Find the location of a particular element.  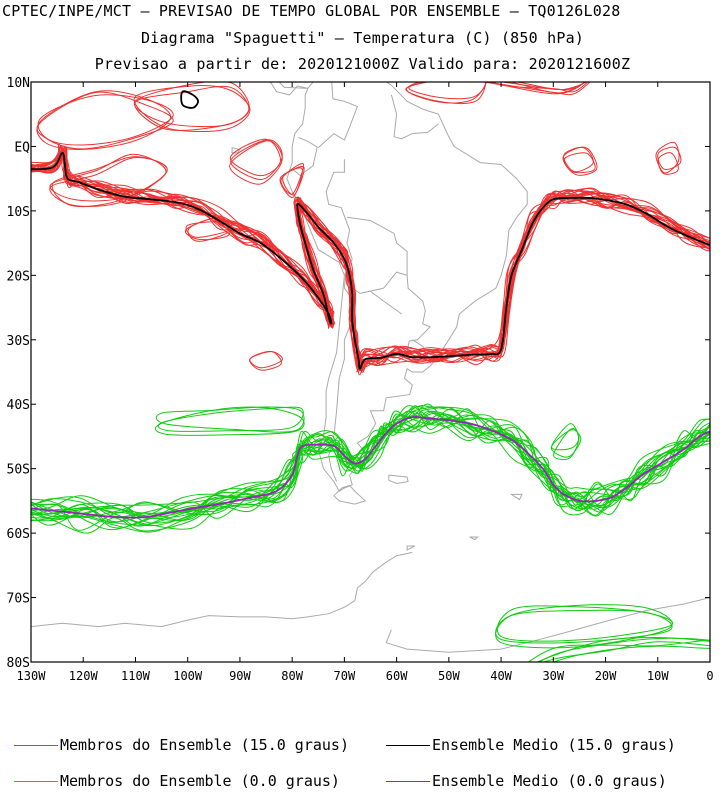

lon-label: 80W is located at coordinates (292, 676).